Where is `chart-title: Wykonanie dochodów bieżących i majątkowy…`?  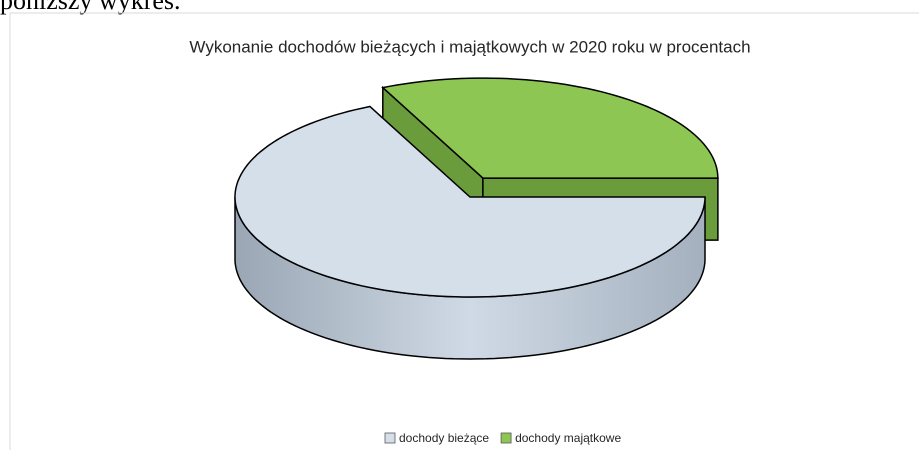 chart-title: Wykonanie dochodów bieżących i majątkowy… is located at coordinates (469, 46).